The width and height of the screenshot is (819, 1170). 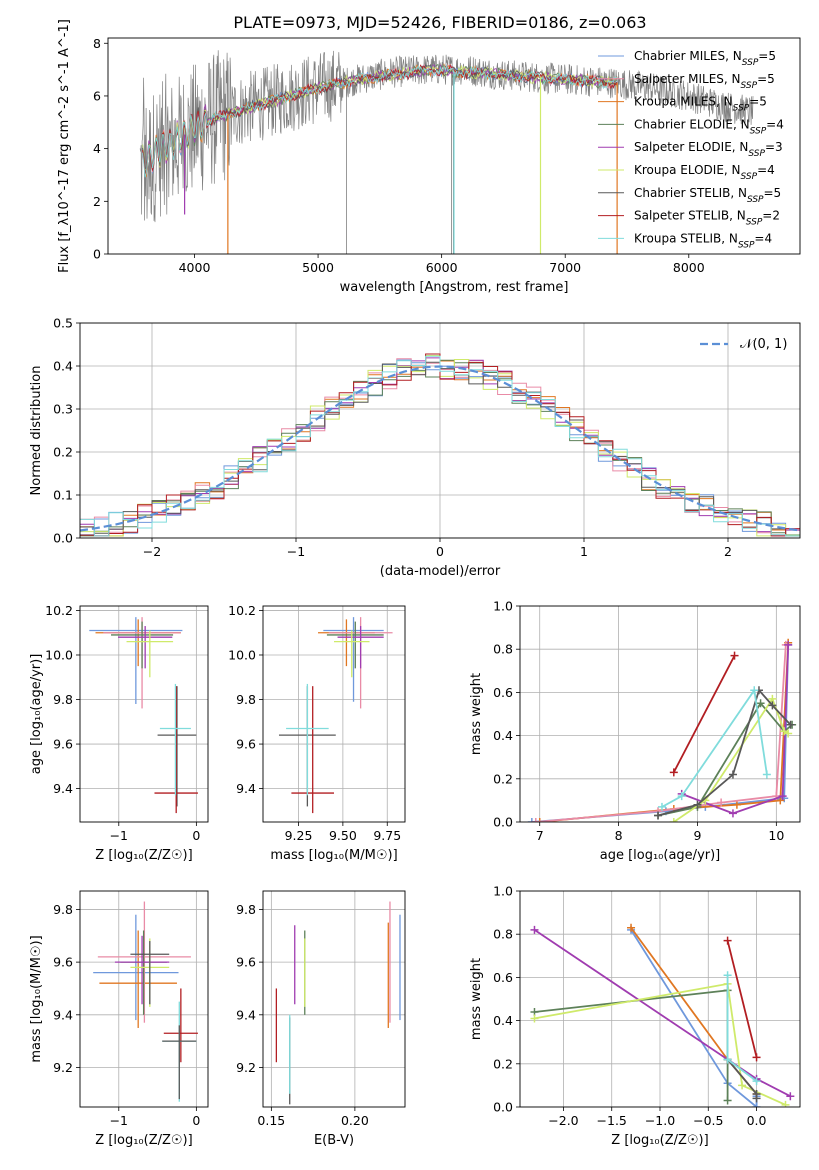 I want to click on x-axis-label: wavelength [Angstrom, rest frame], so click(x=454, y=287).